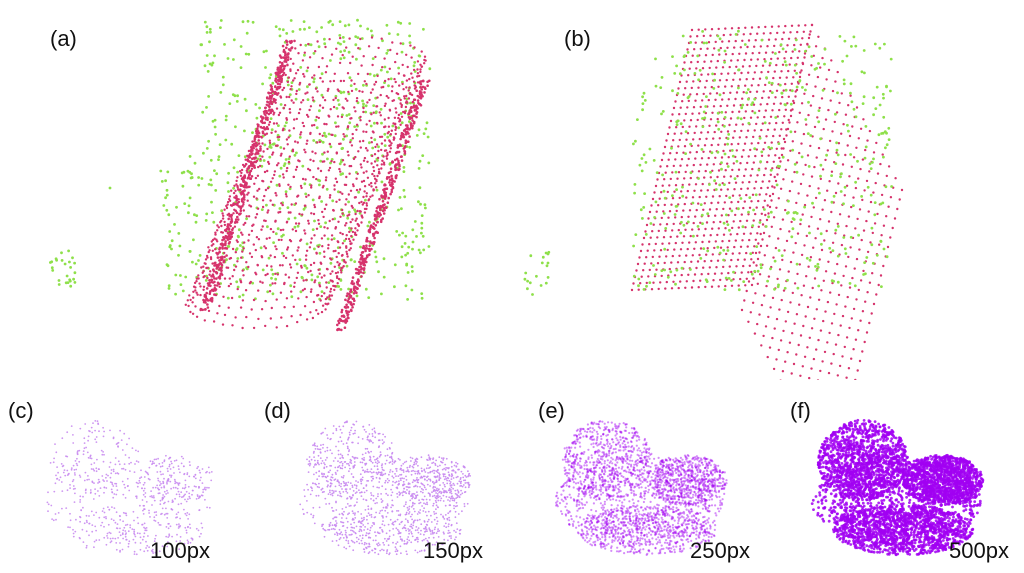  I want to click on panel-f: (f) 500px, so click(896, 481).